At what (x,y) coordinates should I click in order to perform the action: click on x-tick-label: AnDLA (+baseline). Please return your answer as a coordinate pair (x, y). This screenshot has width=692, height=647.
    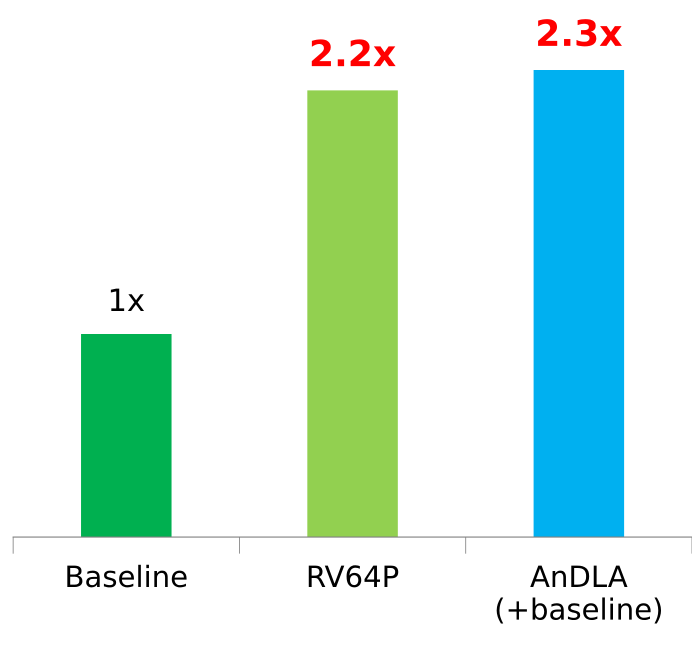
    Looking at the image, I should click on (579, 595).